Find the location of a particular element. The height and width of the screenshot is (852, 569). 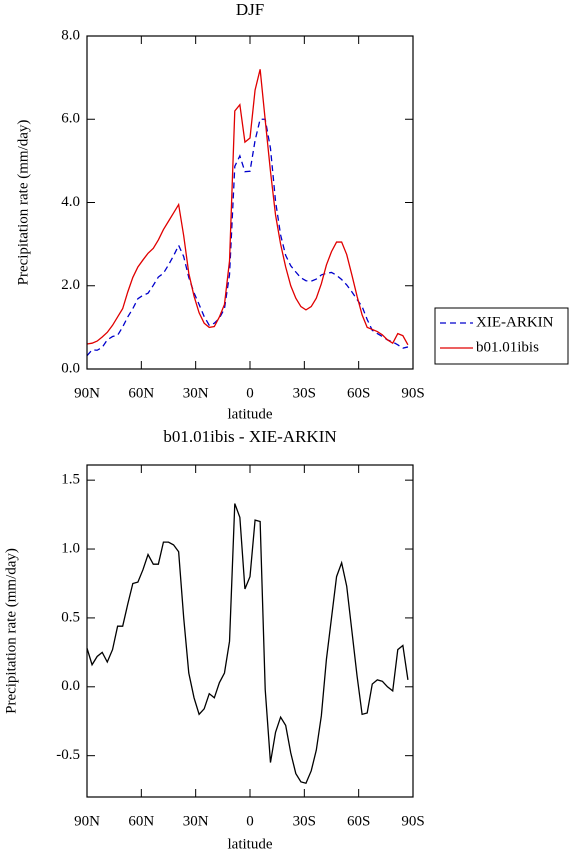

y-tick-label: 4.0 is located at coordinates (70, 202).